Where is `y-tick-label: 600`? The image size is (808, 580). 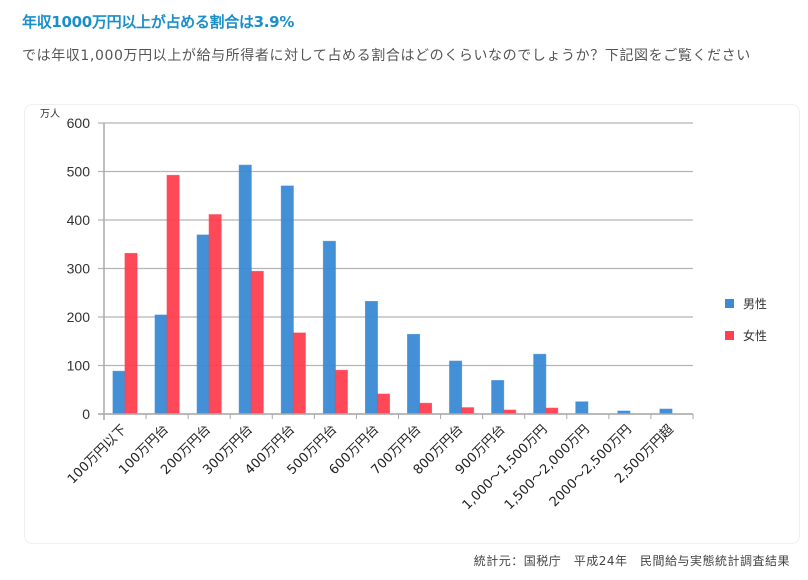 y-tick-label: 600 is located at coordinates (79, 123).